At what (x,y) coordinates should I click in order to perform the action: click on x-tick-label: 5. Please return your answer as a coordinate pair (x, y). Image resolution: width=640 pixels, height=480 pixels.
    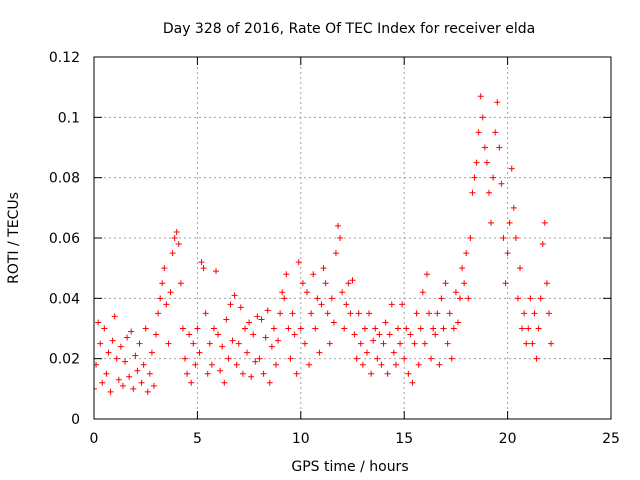
    Looking at the image, I should click on (197, 439).